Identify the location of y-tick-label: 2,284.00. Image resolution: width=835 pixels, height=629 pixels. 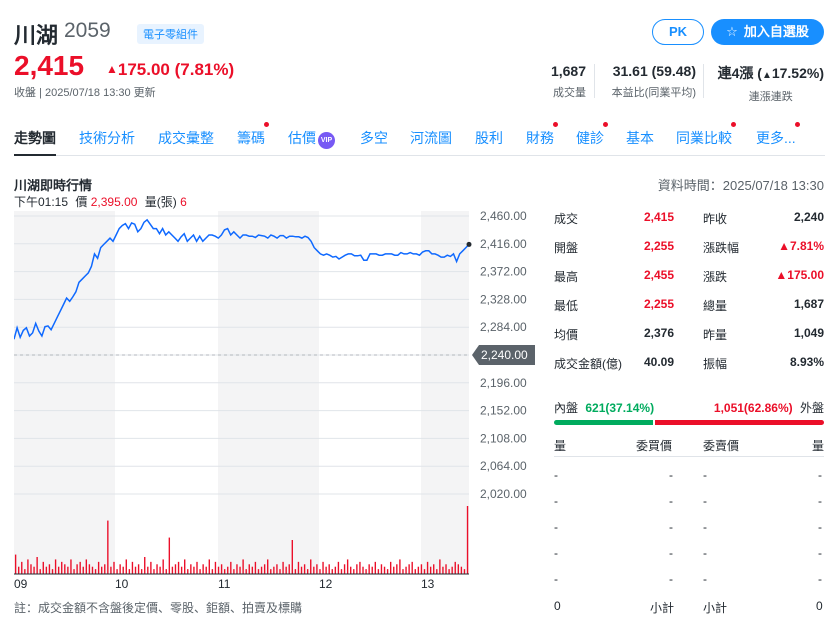
(503, 327).